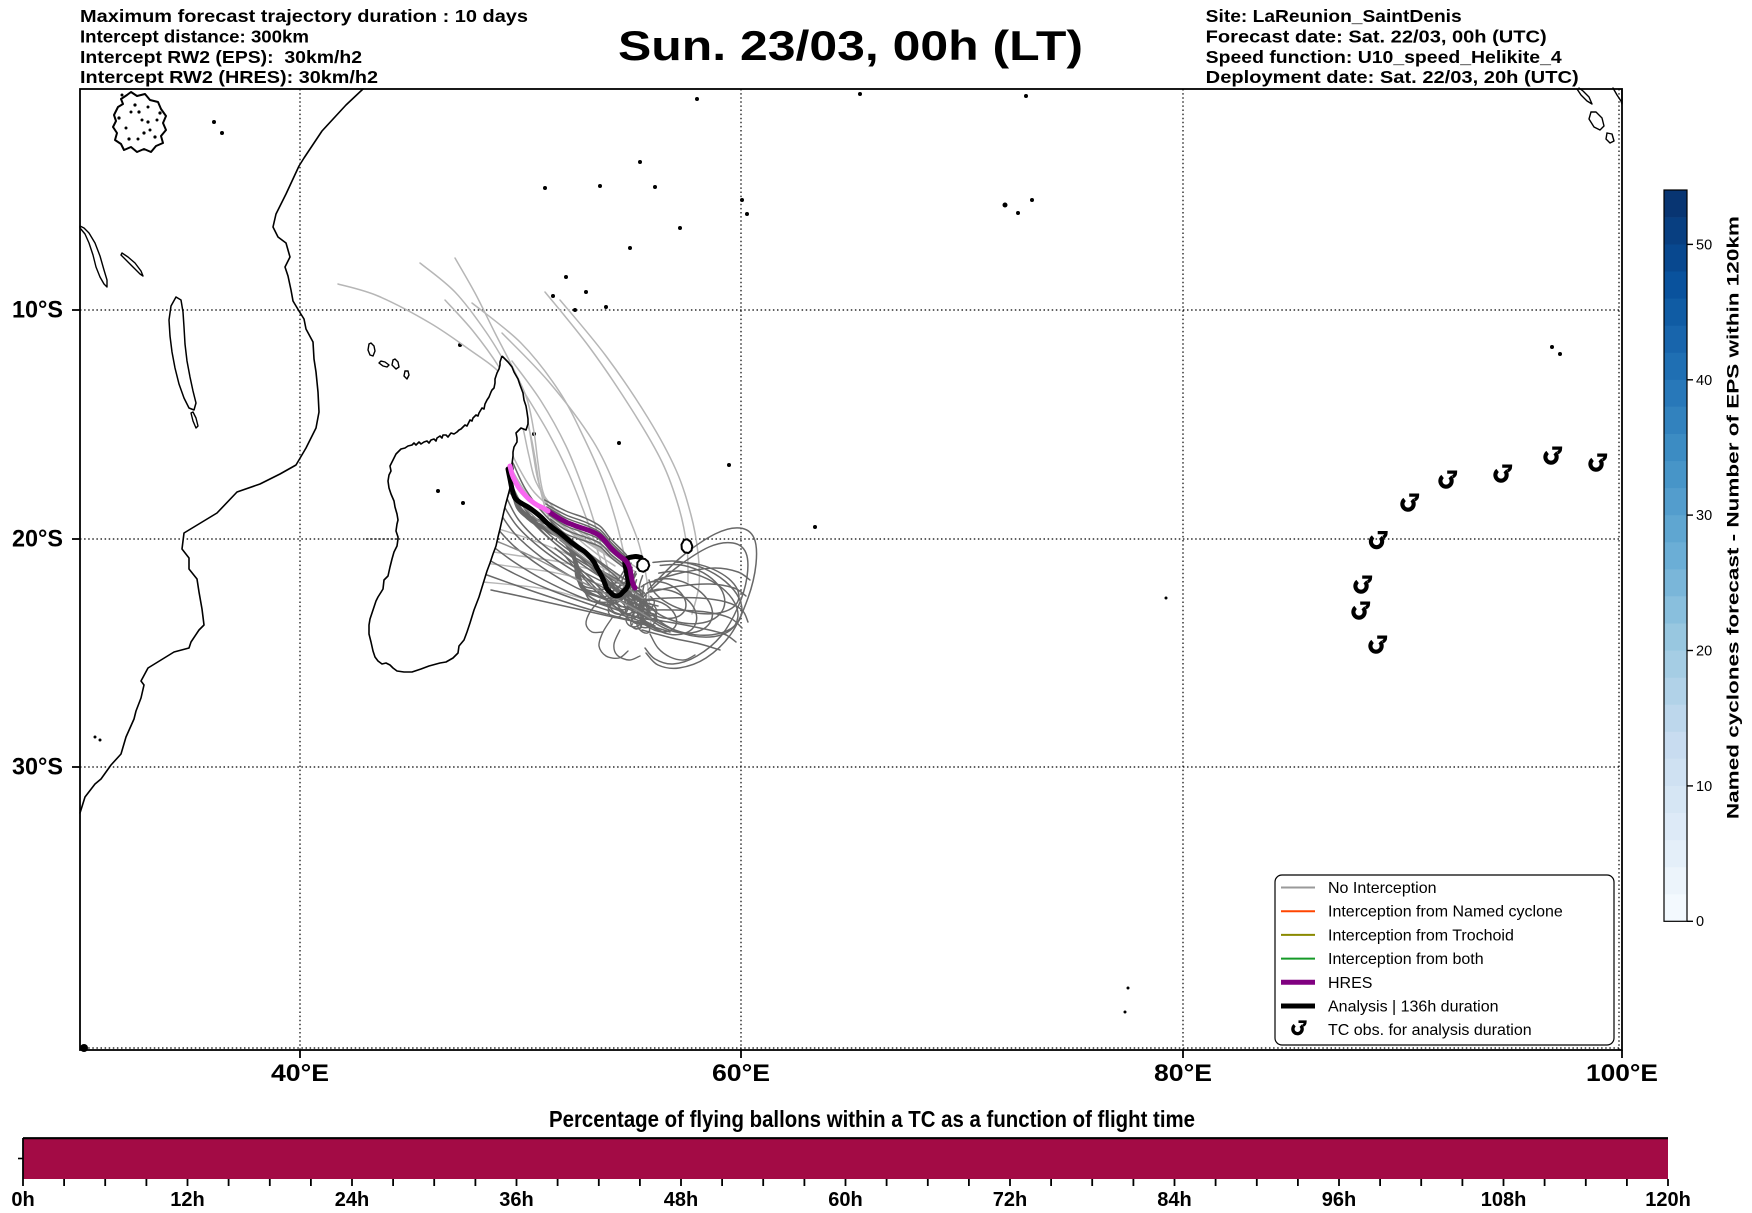  I want to click on svg-text: 100°E, so click(1622, 1073).